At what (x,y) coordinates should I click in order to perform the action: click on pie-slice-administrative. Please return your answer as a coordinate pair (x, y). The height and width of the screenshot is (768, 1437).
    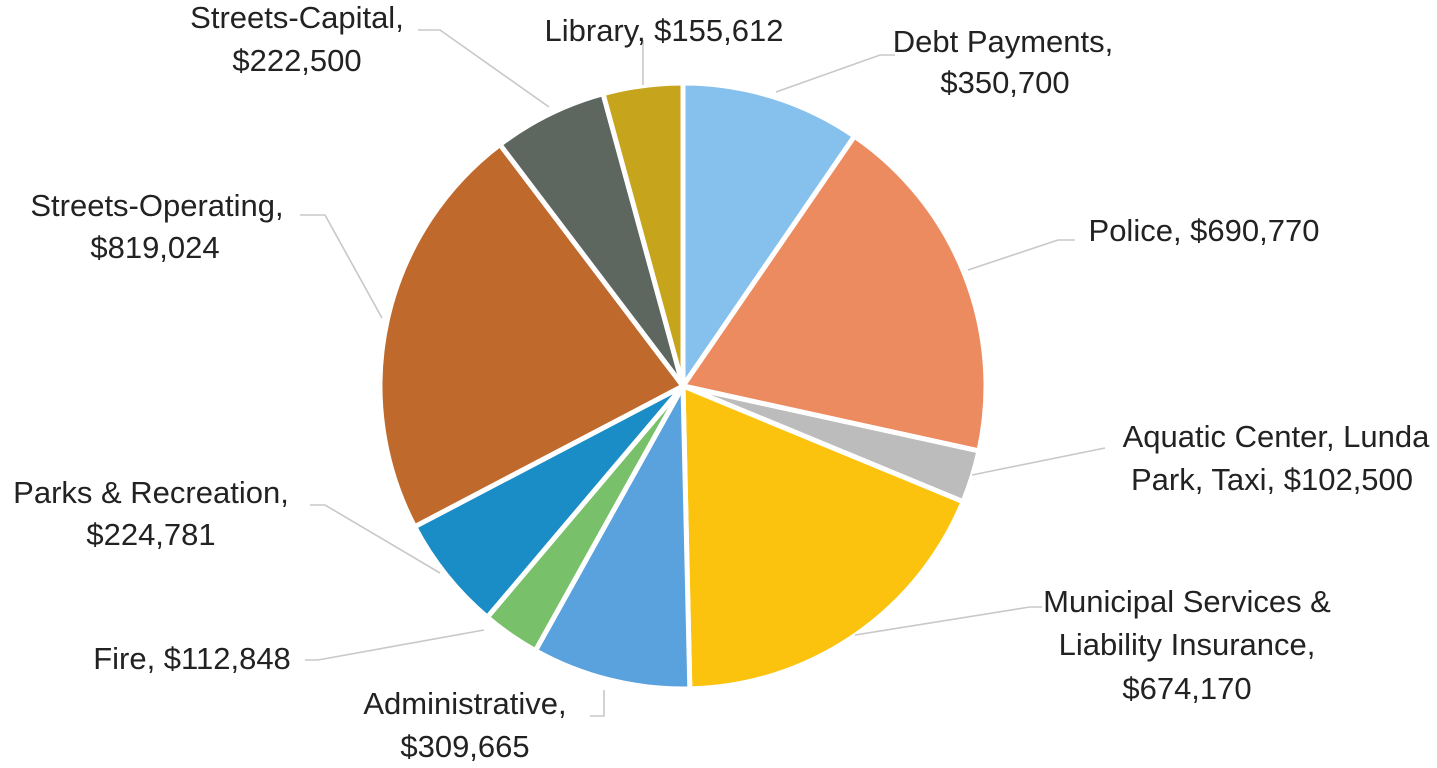
    Looking at the image, I should click on (612, 537).